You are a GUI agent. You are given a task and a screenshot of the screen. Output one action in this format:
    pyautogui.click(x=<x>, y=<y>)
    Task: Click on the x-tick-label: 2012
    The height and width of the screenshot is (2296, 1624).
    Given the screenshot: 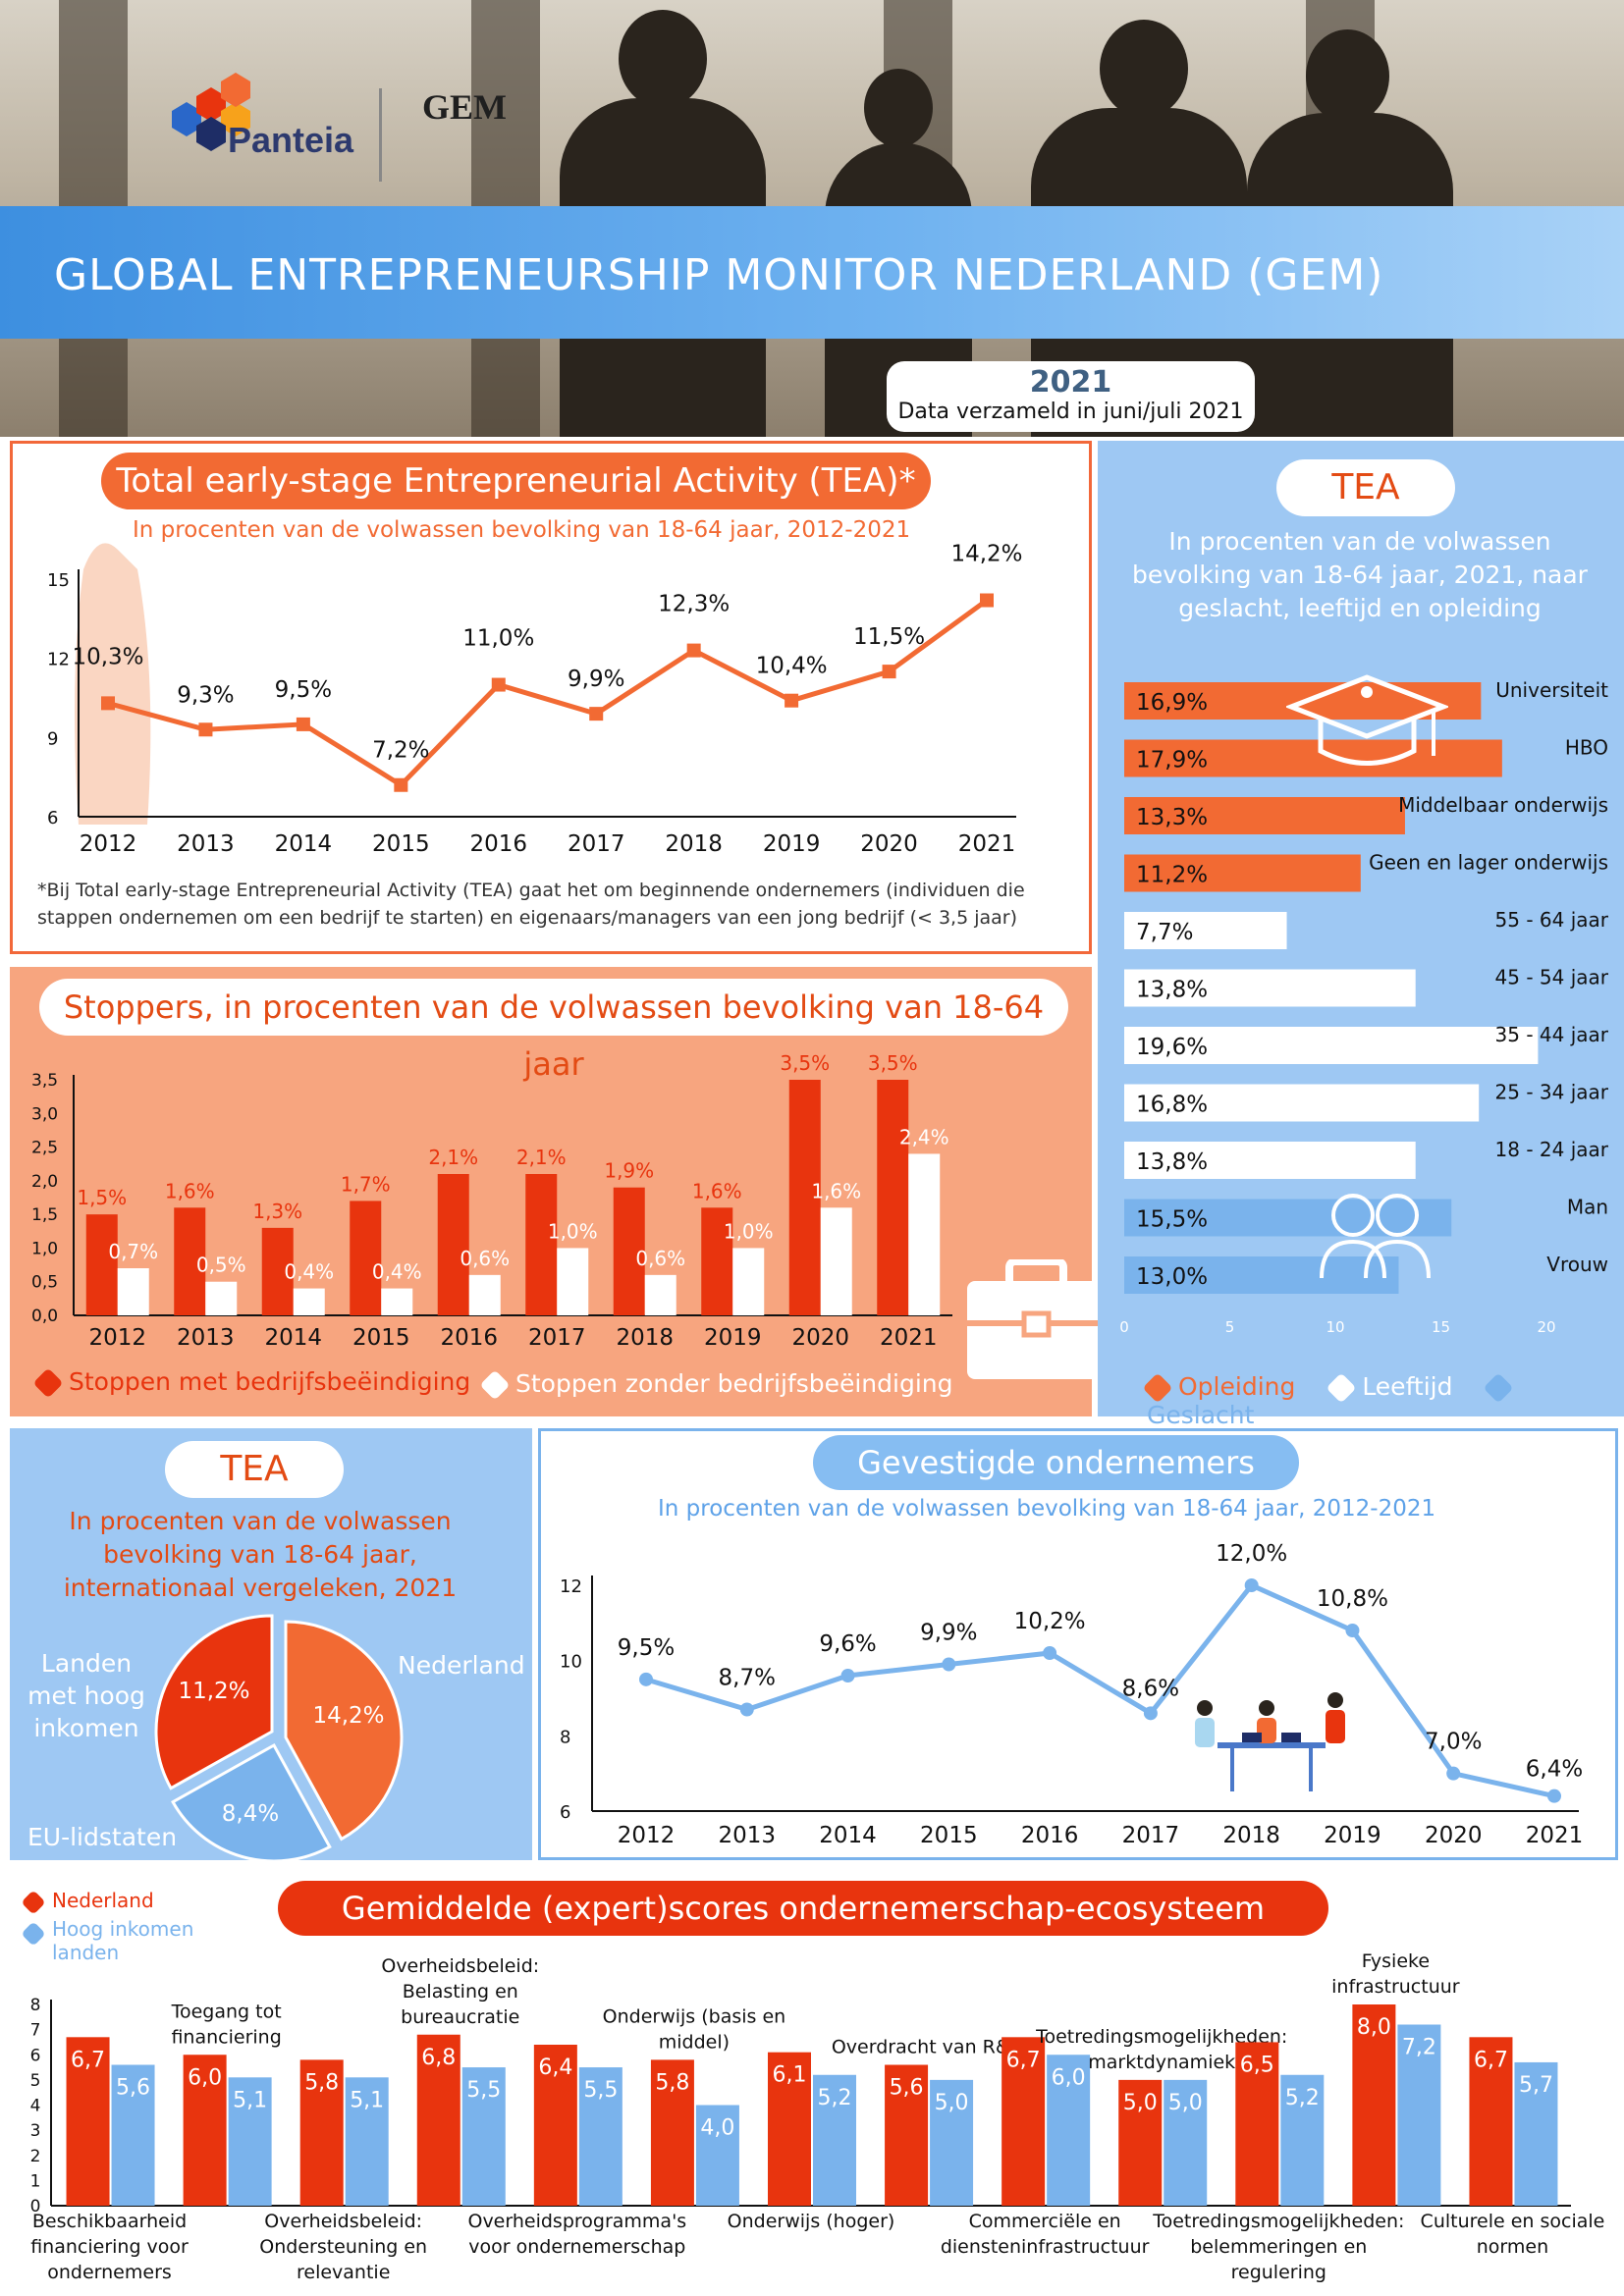 What is the action you would take?
    pyautogui.click(x=108, y=844)
    